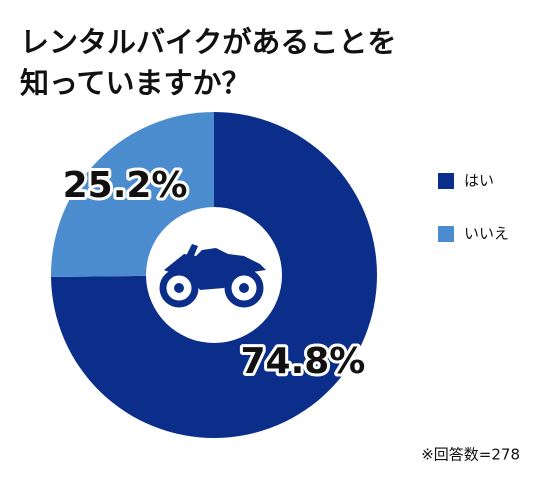 This screenshot has height=482, width=539. I want to click on note: ※回答数=278, so click(470, 455).